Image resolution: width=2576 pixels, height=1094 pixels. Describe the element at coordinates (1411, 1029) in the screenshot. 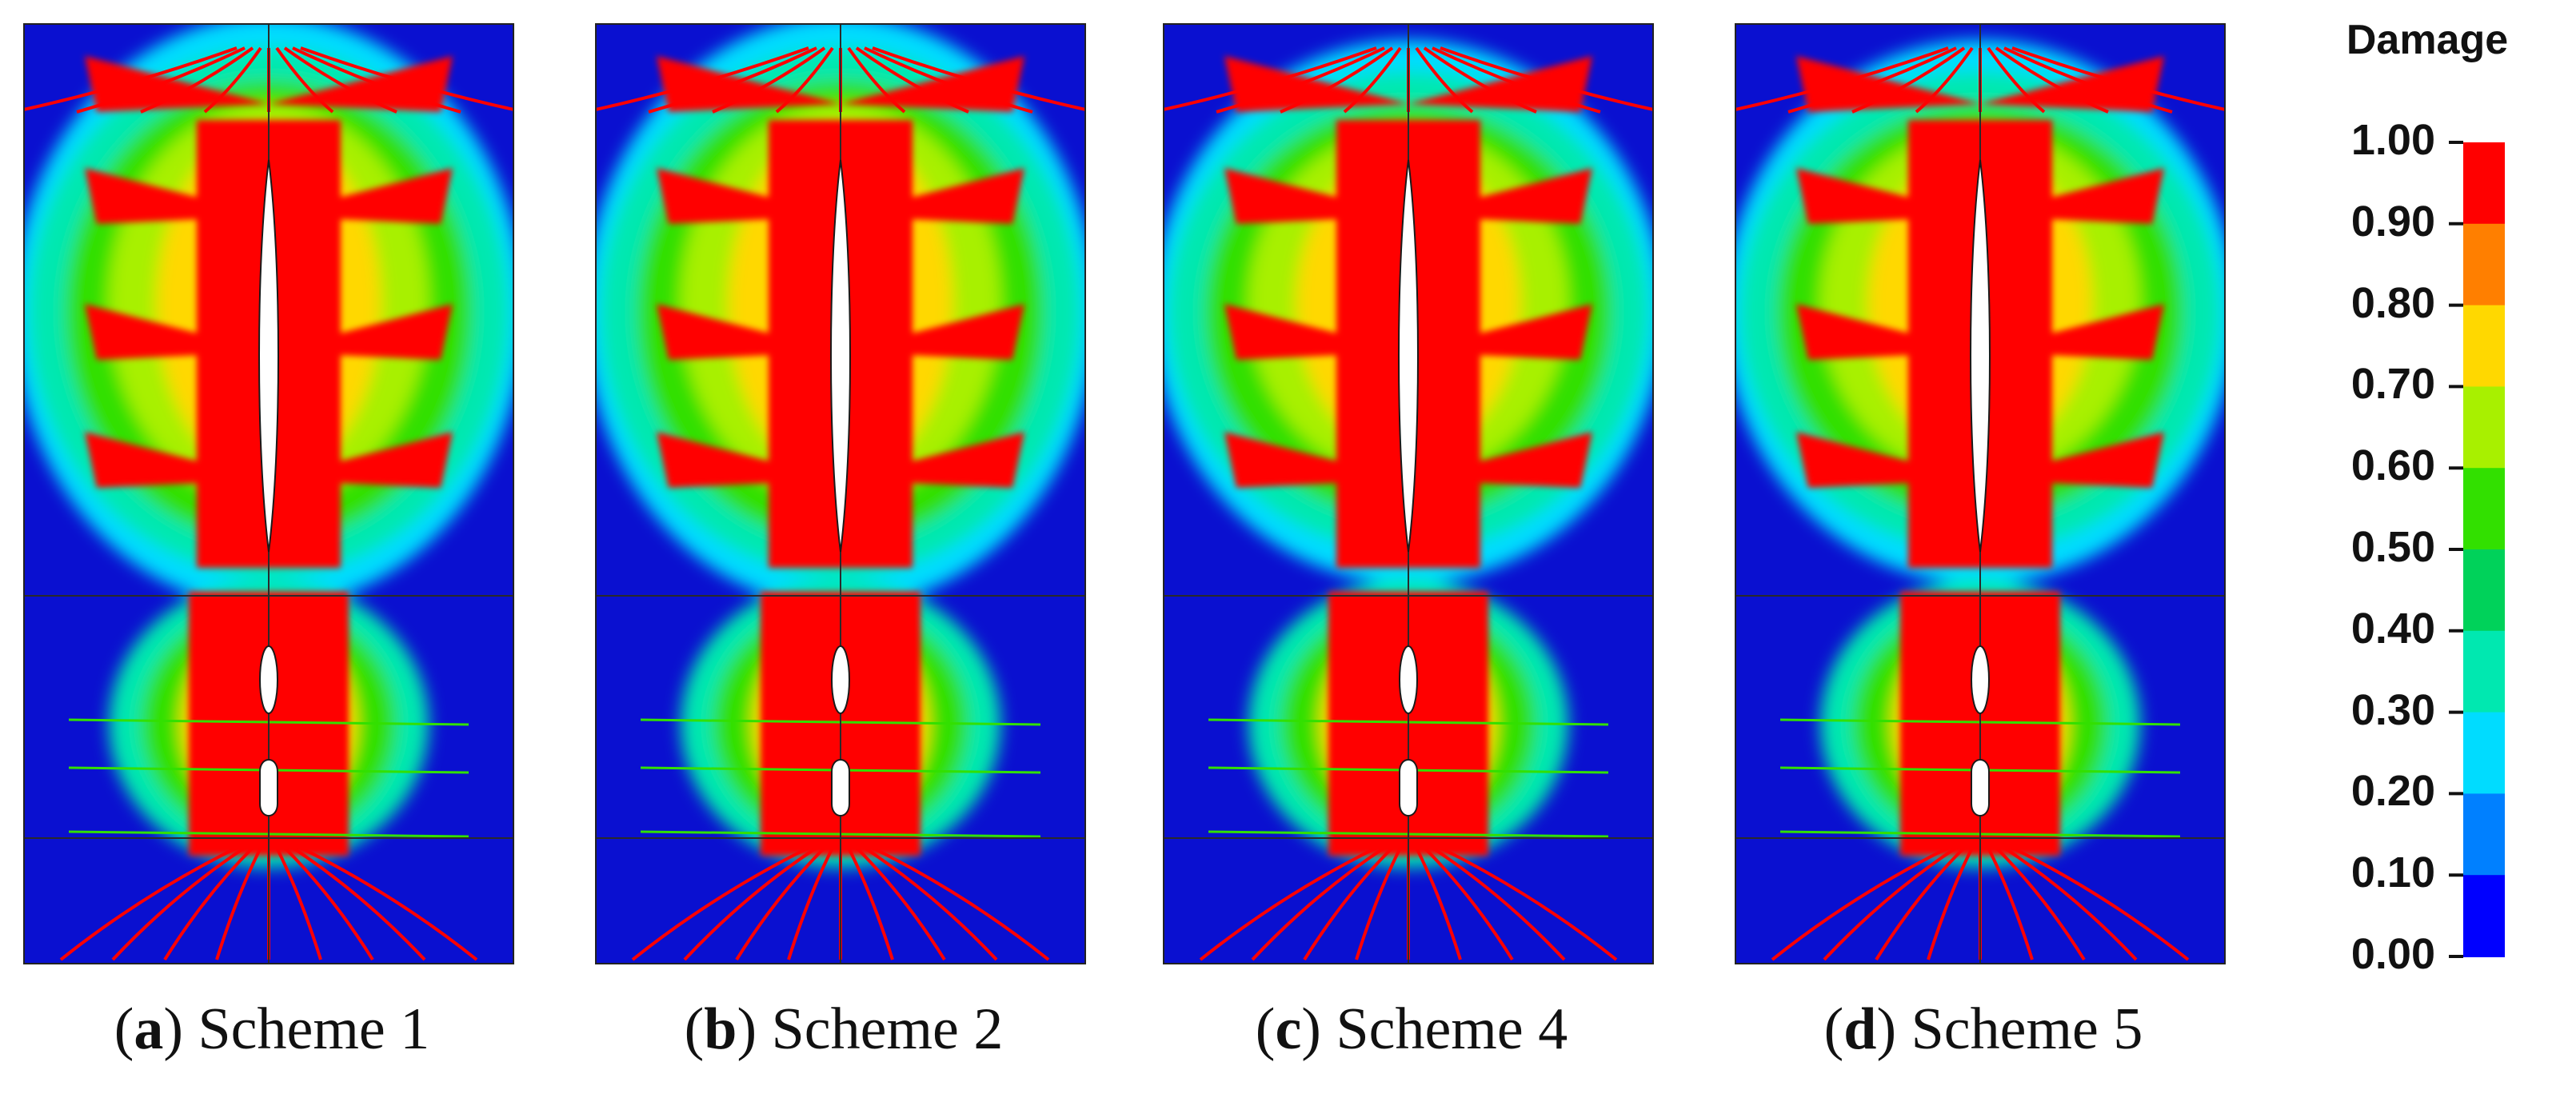

I see `caption-c: (c) Scheme 4` at that location.